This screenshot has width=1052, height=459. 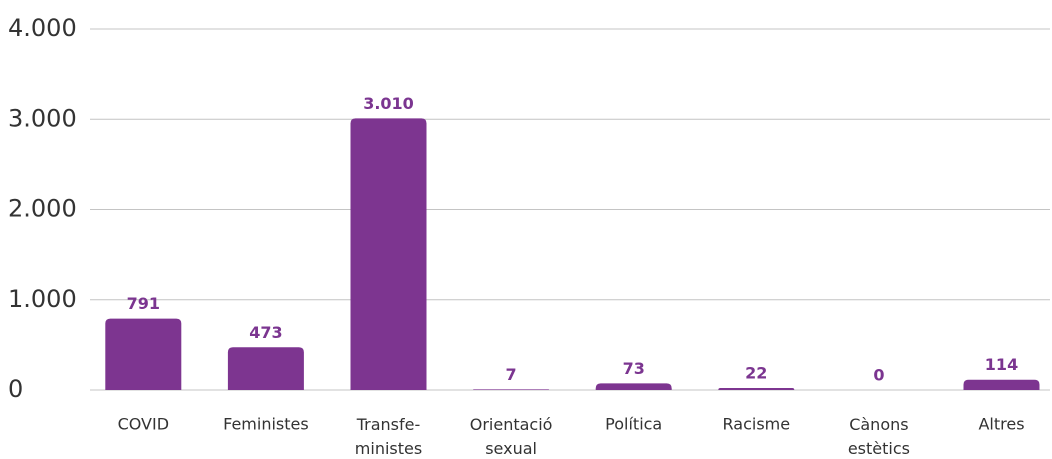 I want to click on y-tick-label: 4.000, so click(x=42, y=28).